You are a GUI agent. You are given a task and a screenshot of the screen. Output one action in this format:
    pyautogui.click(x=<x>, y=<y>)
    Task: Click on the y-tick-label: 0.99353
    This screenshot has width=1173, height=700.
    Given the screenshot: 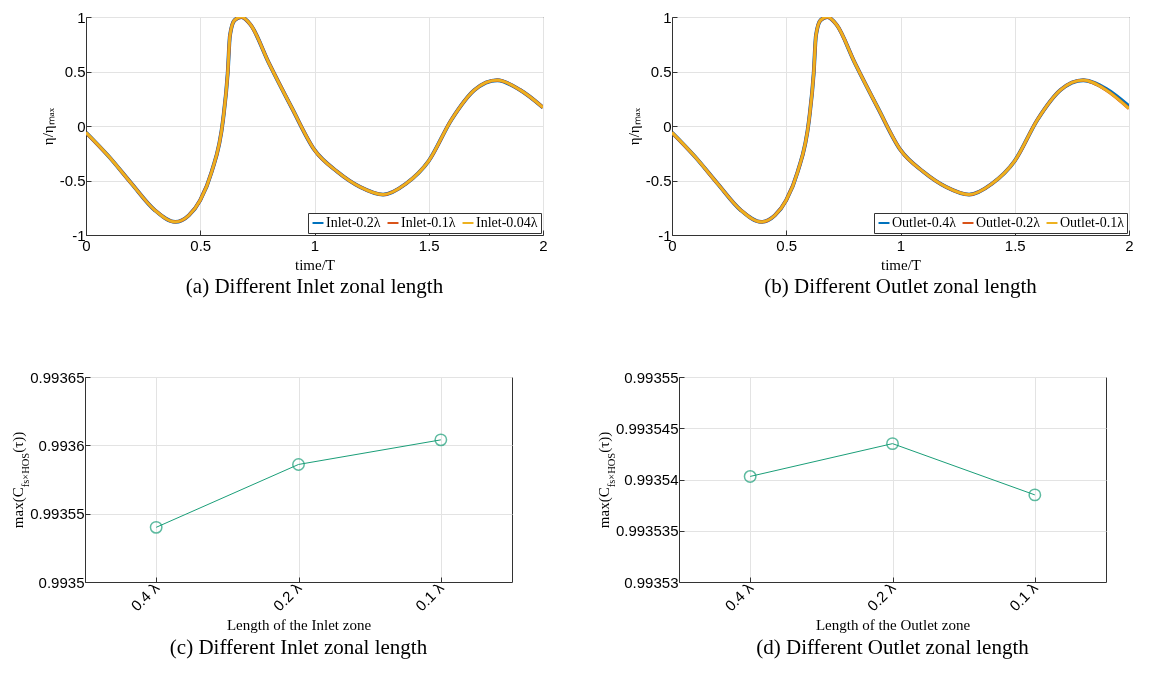 What is the action you would take?
    pyautogui.click(x=651, y=582)
    